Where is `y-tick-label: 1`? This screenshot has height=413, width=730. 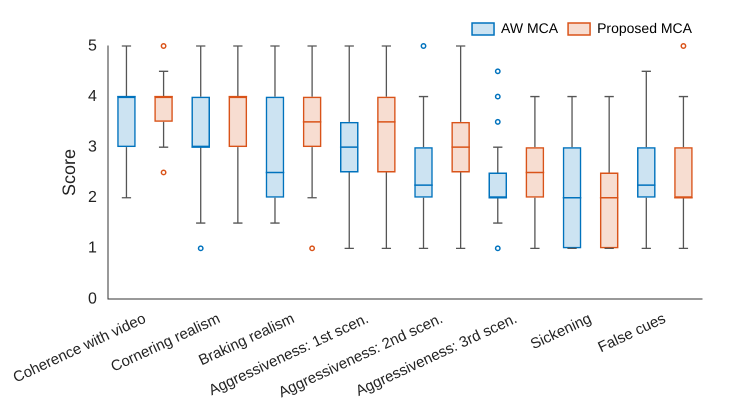
y-tick-label: 1 is located at coordinates (92, 248).